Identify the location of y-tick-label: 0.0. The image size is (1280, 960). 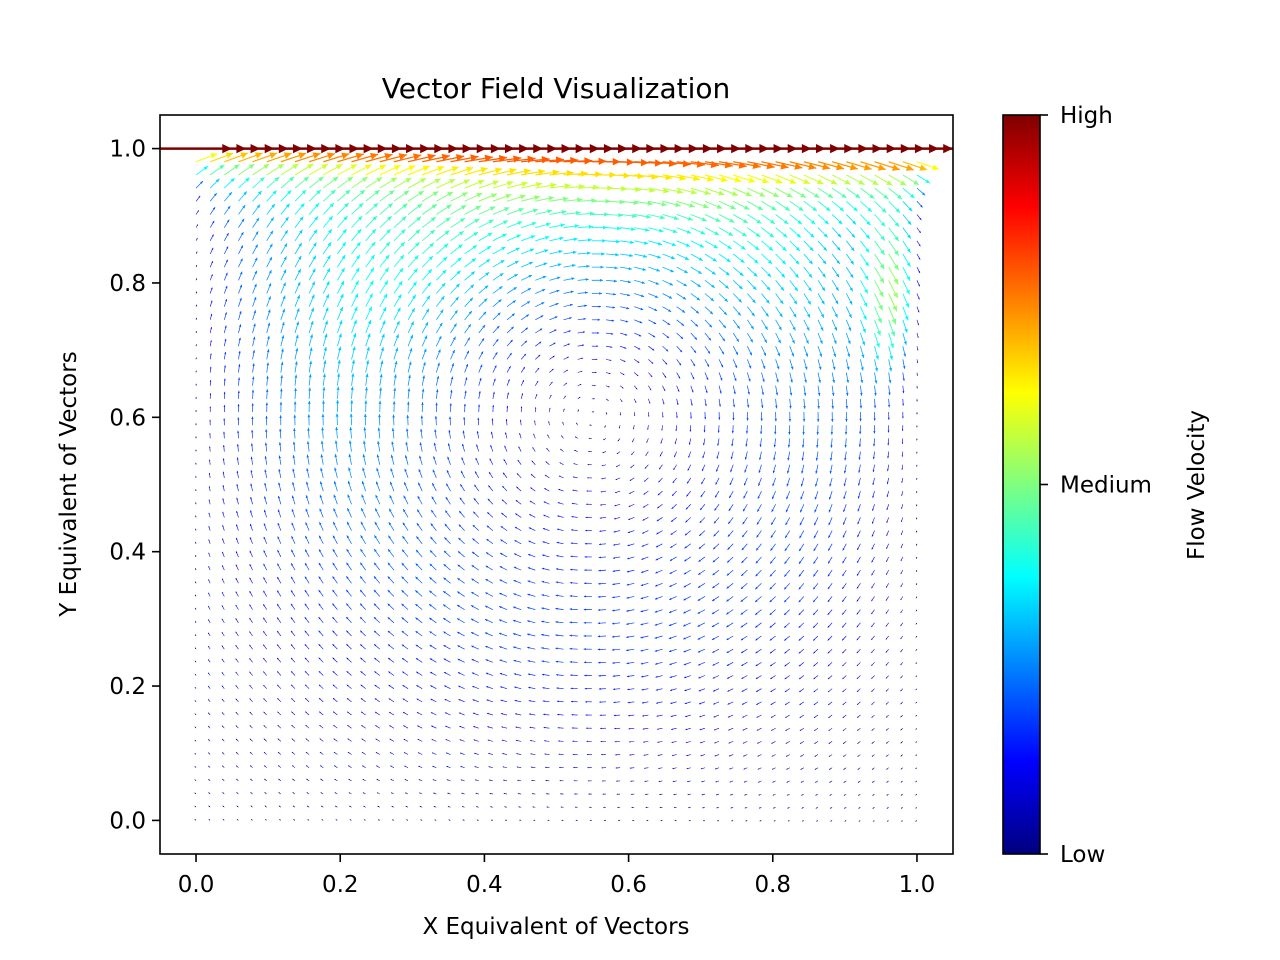
(127, 821).